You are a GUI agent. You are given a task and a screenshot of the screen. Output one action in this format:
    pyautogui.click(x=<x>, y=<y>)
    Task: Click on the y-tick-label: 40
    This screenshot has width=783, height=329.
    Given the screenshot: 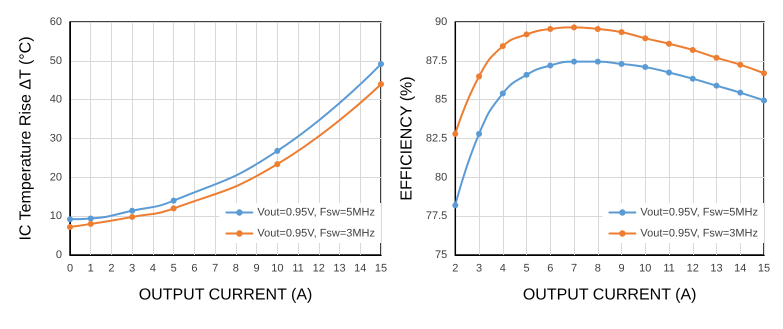 What is the action you would take?
    pyautogui.click(x=56, y=100)
    